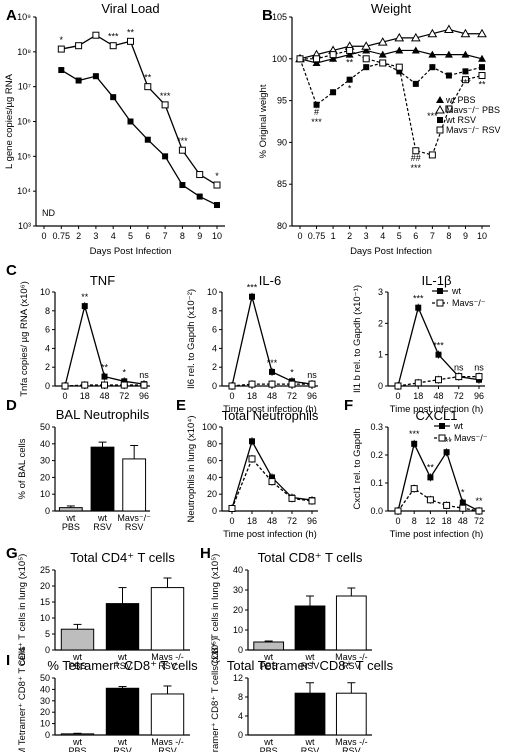 The width and height of the screenshot is (520, 752). Describe the element at coordinates (147, 236) in the screenshot. I see `xtick-label-A: 6` at that location.